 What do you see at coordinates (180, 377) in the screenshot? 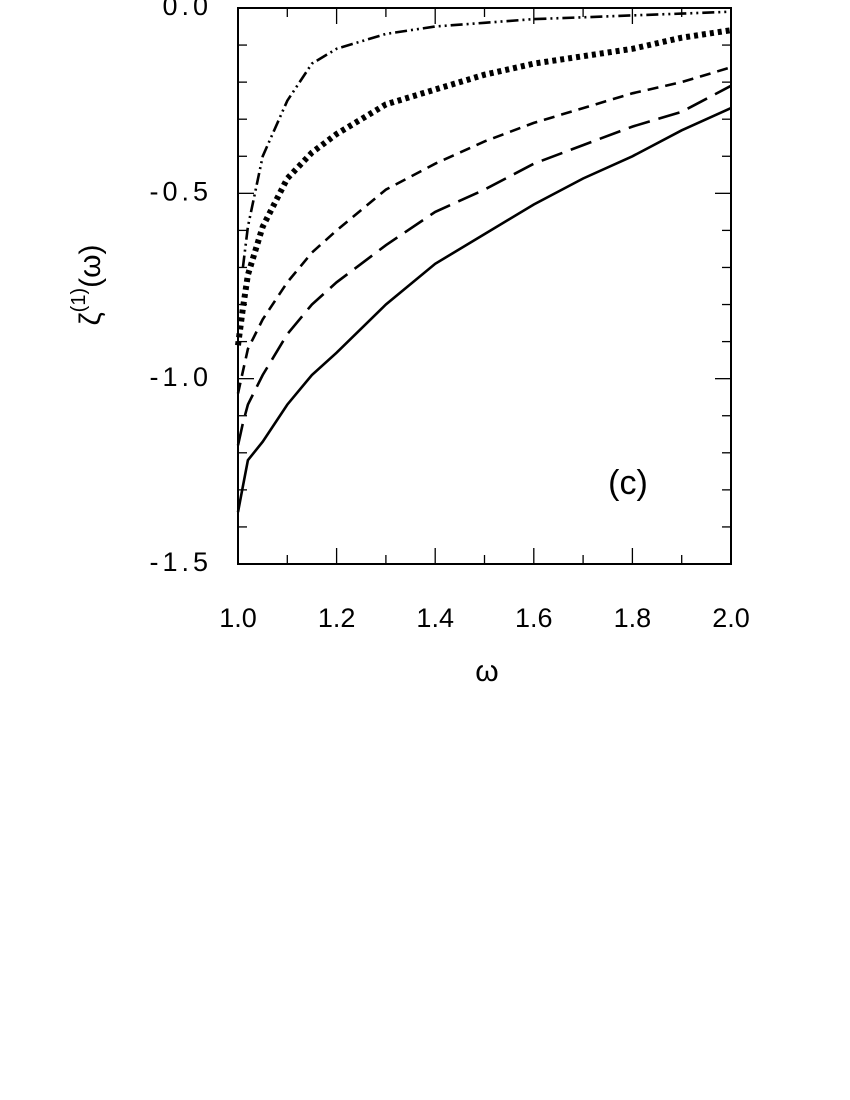
I see `y-tick-label: -1.0` at bounding box center [180, 377].